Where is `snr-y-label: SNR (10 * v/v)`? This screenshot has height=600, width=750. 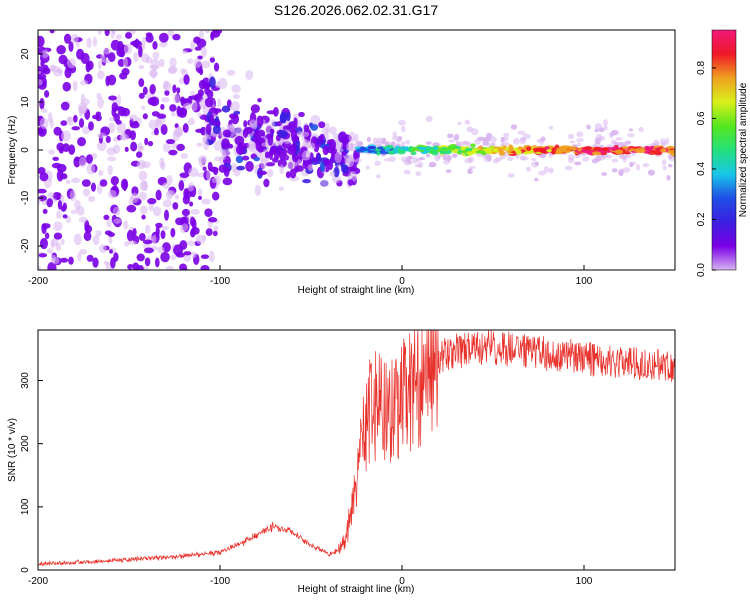 snr-y-label: SNR (10 * v/v) is located at coordinates (12, 450).